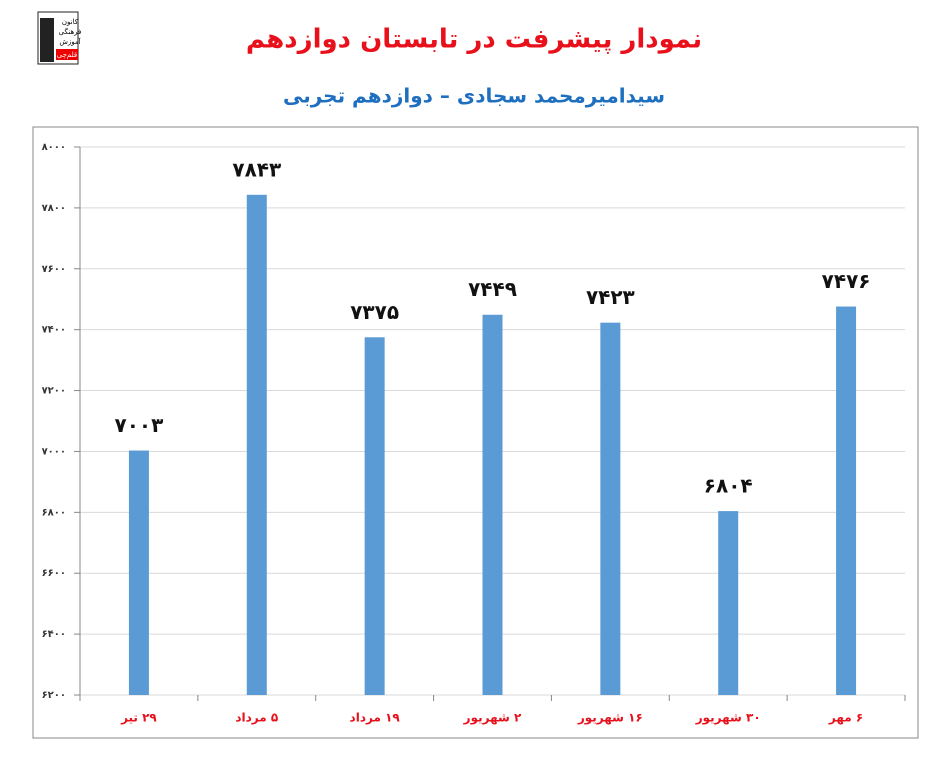  Describe the element at coordinates (728, 486) in the screenshot. I see `value-label: ۶۸۰۴` at that location.